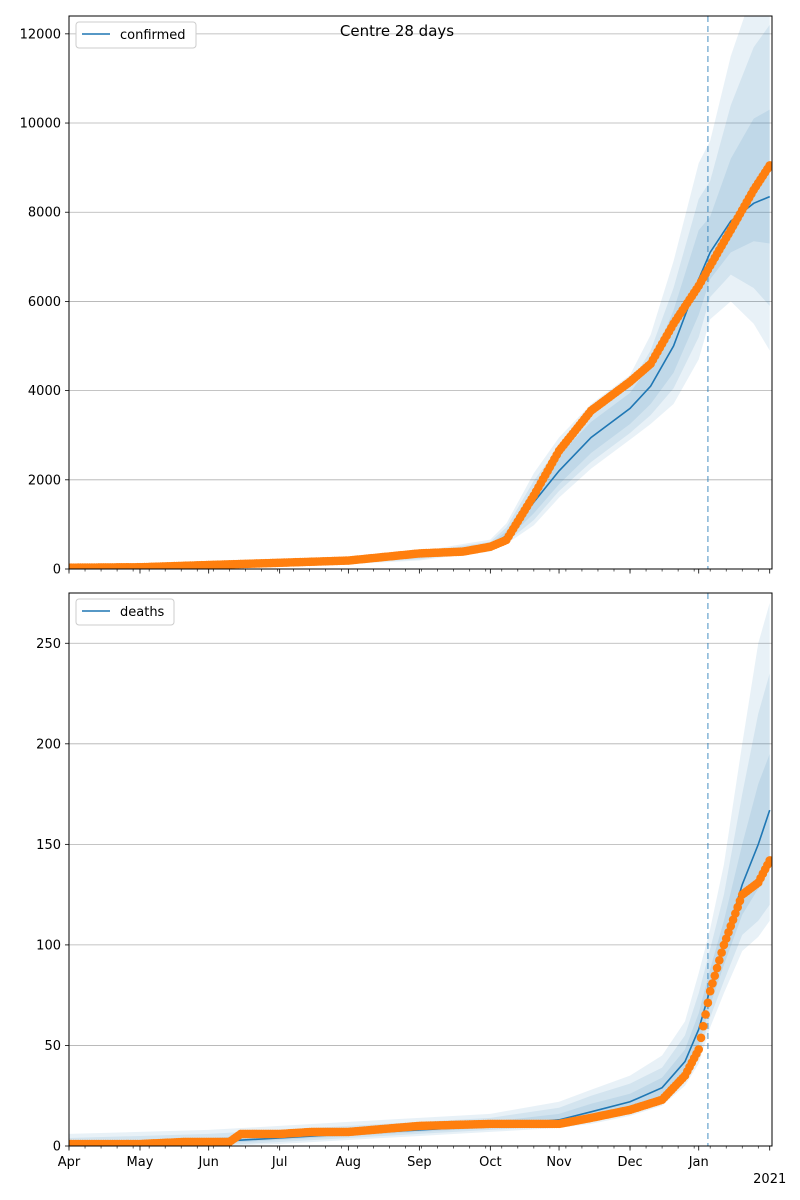 The width and height of the screenshot is (800, 1200). I want to click on x-tick-label: Oct, so click(490, 1162).